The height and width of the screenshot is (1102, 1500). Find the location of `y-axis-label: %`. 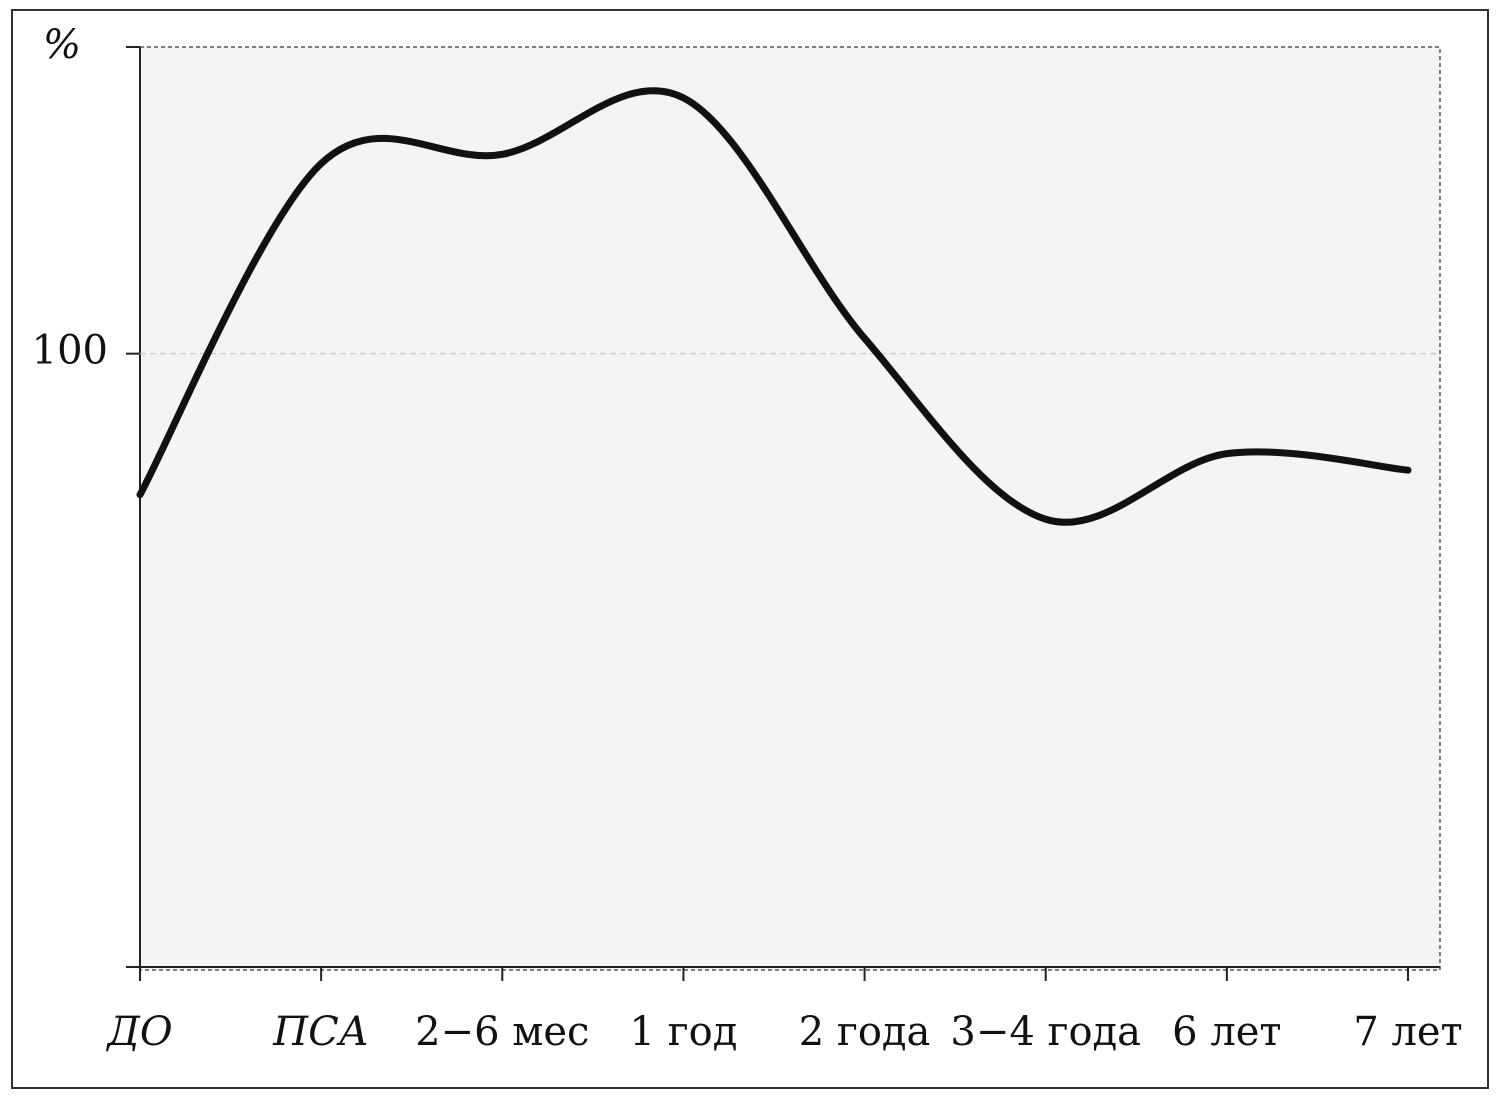

y-axis-label: % is located at coordinates (62, 45).